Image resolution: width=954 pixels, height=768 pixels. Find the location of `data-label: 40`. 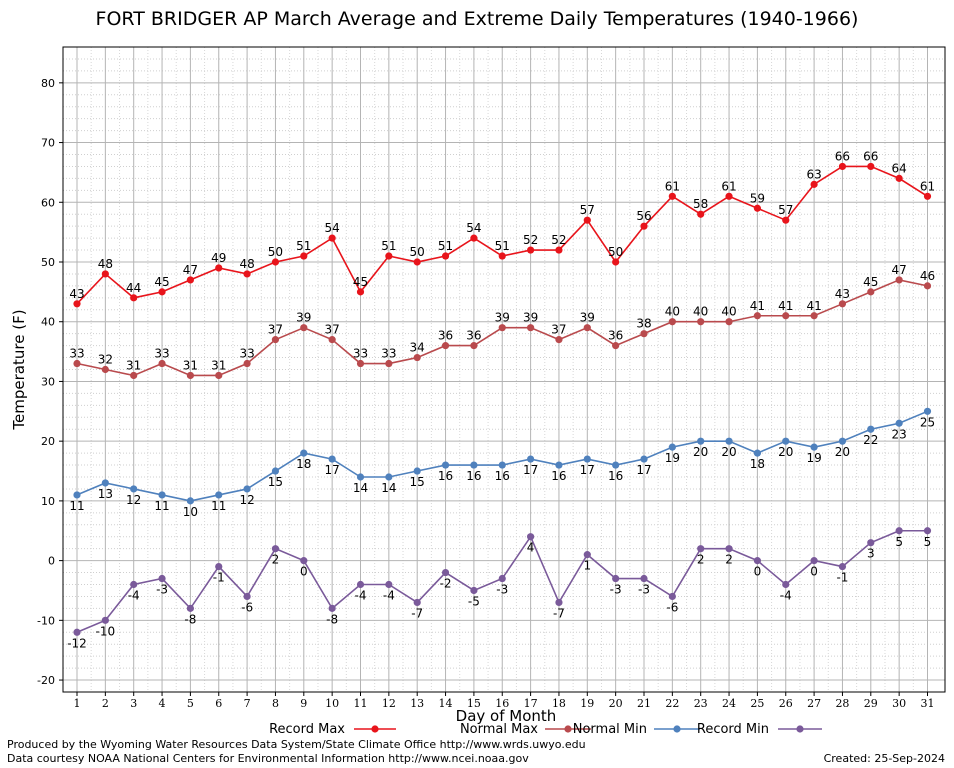

data-label: 40 is located at coordinates (700, 312).